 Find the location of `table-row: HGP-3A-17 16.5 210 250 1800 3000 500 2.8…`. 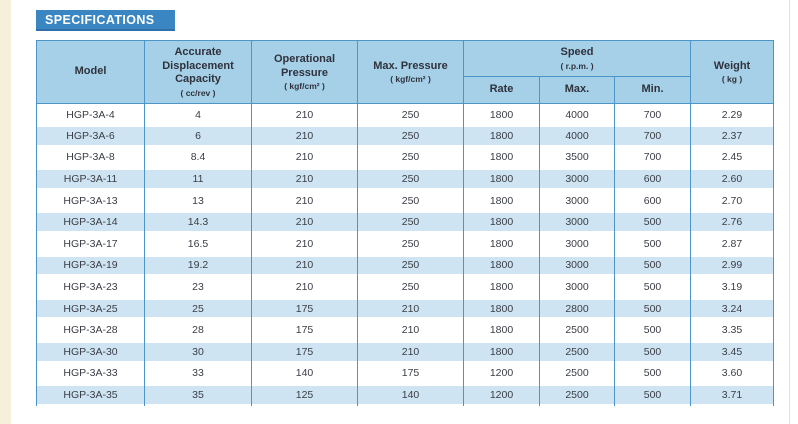

table-row: HGP-3A-17 16.5 210 250 1800 3000 500 2.8… is located at coordinates (405, 244).